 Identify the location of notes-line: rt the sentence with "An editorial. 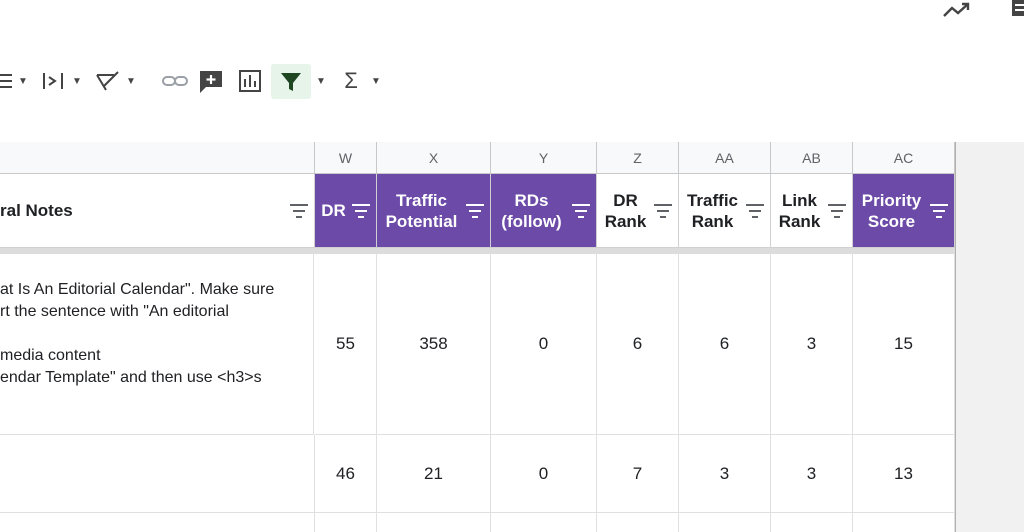
(114, 311).